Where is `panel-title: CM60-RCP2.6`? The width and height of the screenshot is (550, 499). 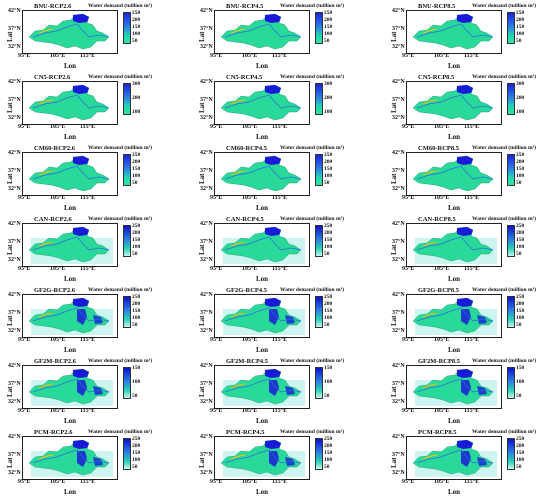
panel-title: CM60-RCP2.6 is located at coordinates (54, 148).